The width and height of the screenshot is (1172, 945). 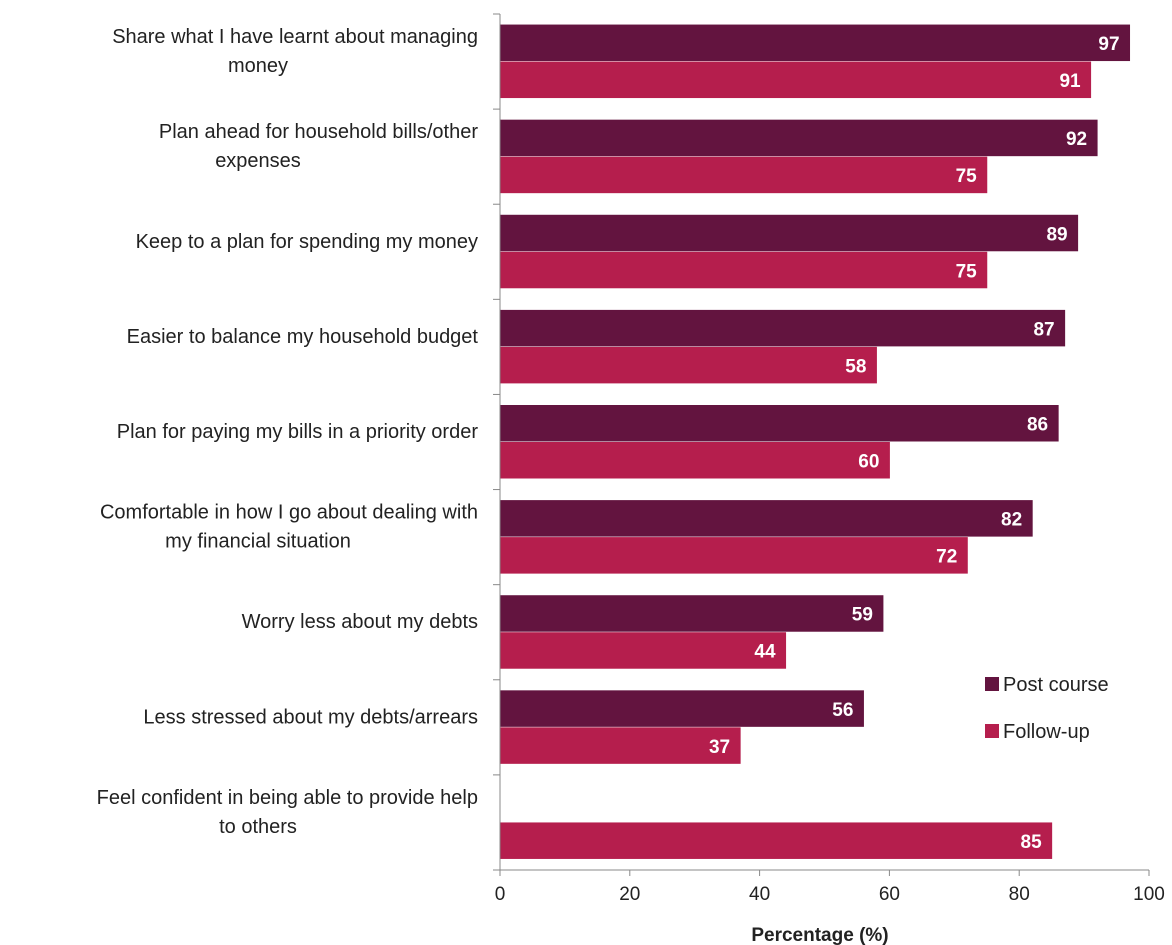 I want to click on category-label: Plan ahead for household bills/other, so click(x=318, y=132).